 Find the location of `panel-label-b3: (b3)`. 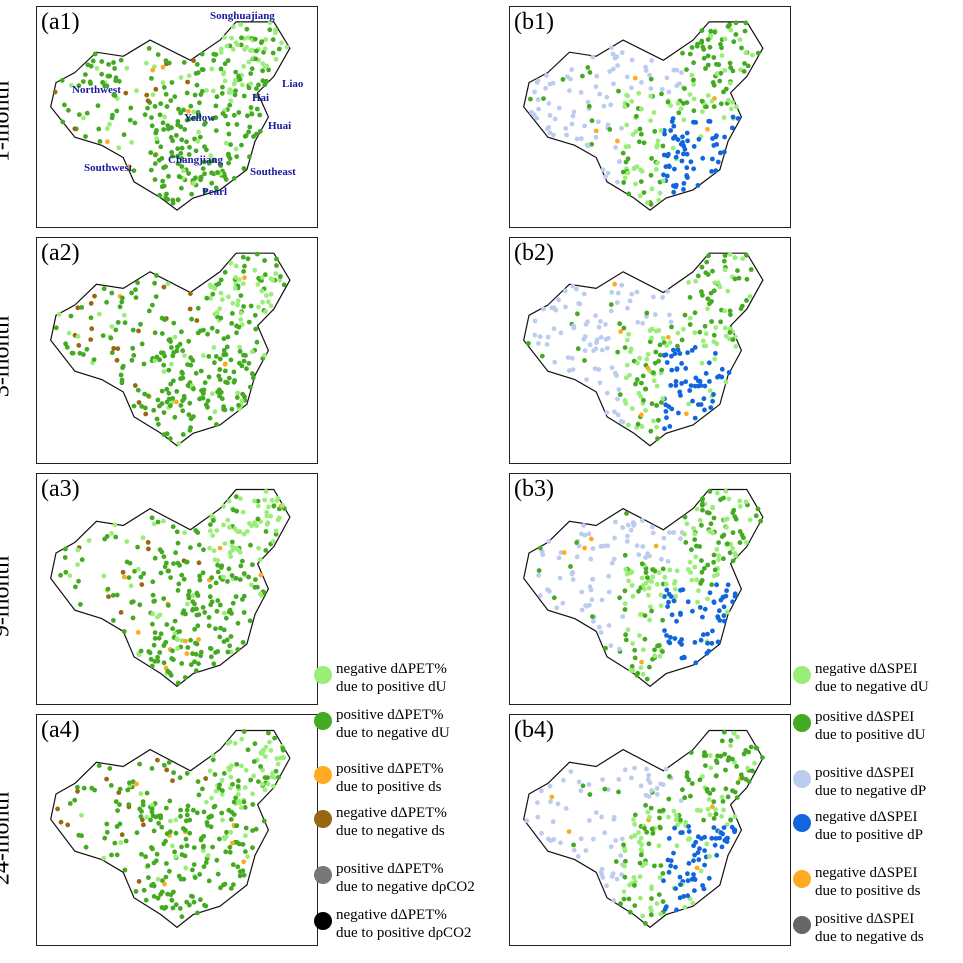

panel-label-b3: (b3) is located at coordinates (534, 489).